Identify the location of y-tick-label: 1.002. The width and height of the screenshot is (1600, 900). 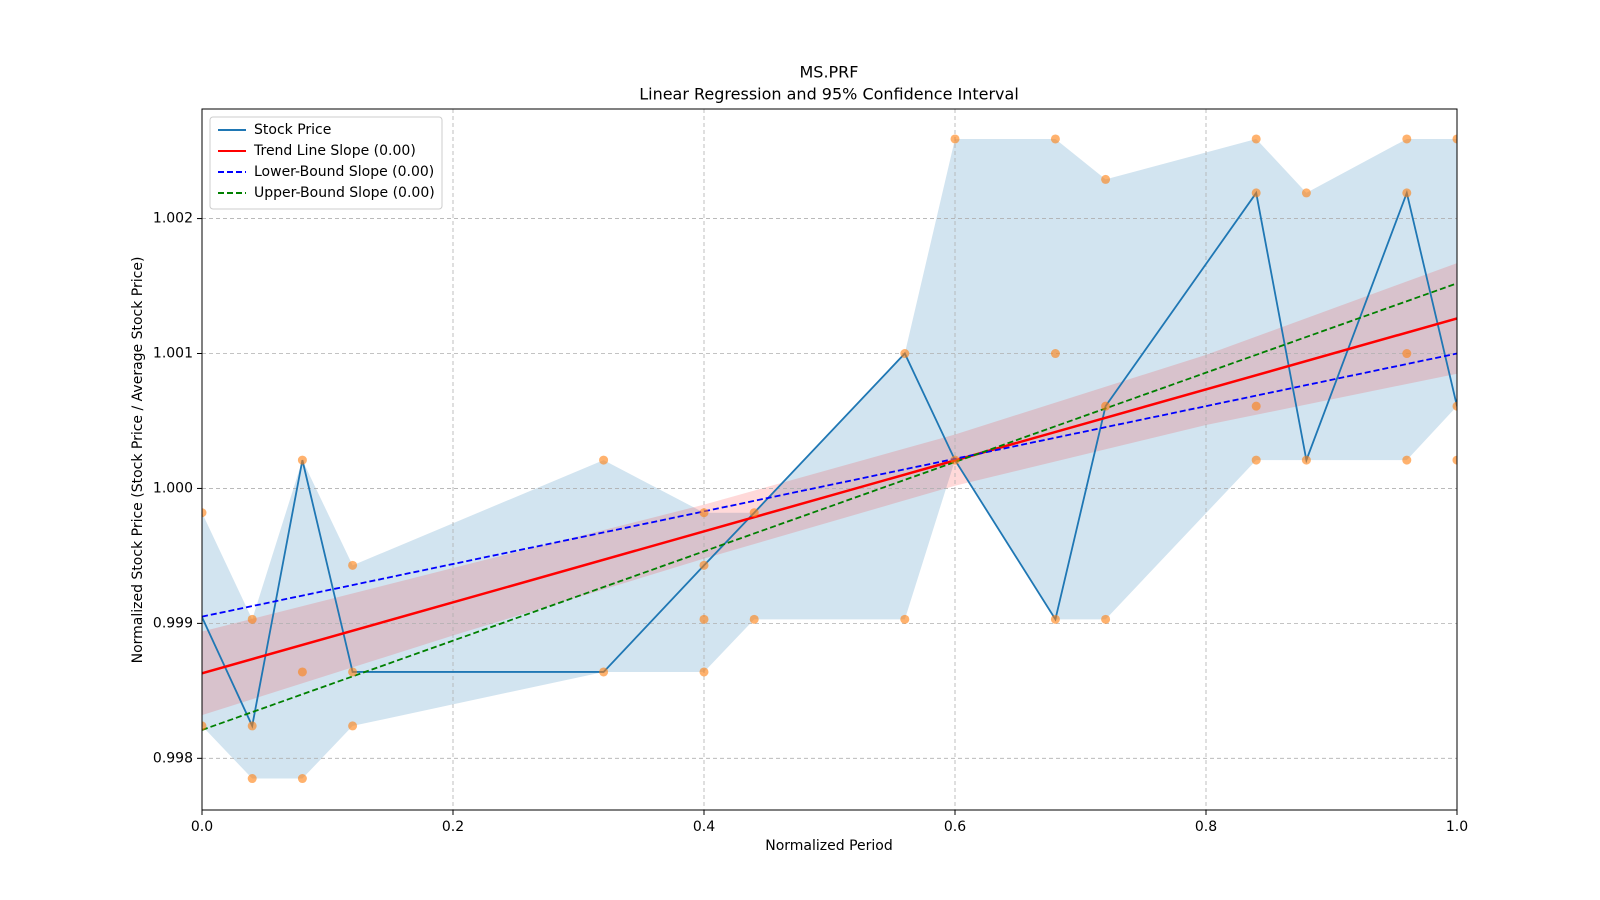
(173, 219).